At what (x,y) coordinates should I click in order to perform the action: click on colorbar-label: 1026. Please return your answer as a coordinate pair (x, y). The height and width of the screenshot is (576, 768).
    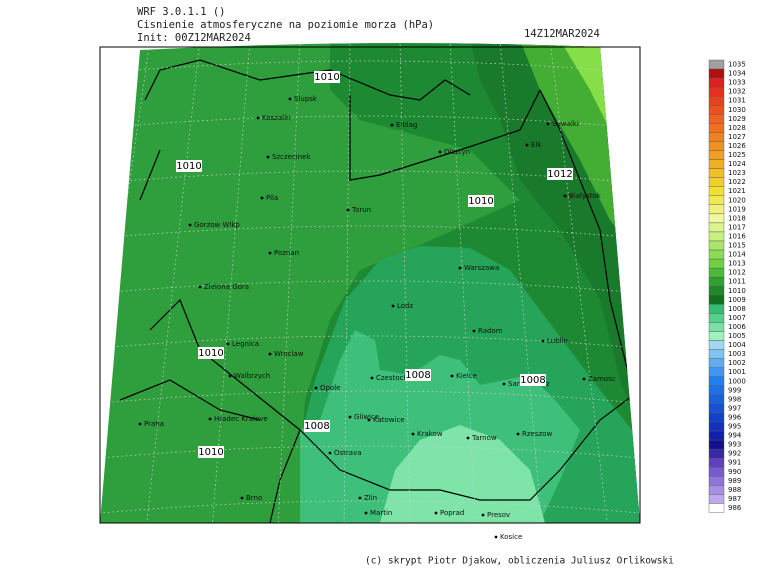
    Looking at the image, I should click on (737, 146).